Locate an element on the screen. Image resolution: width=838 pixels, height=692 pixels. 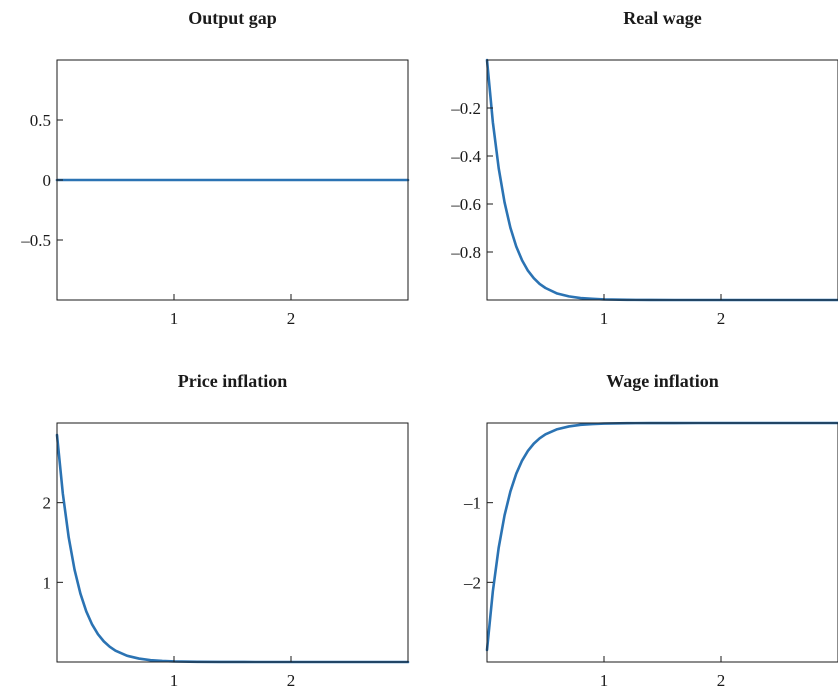
y-tick-label: –0.8 is located at coordinates (465, 252).